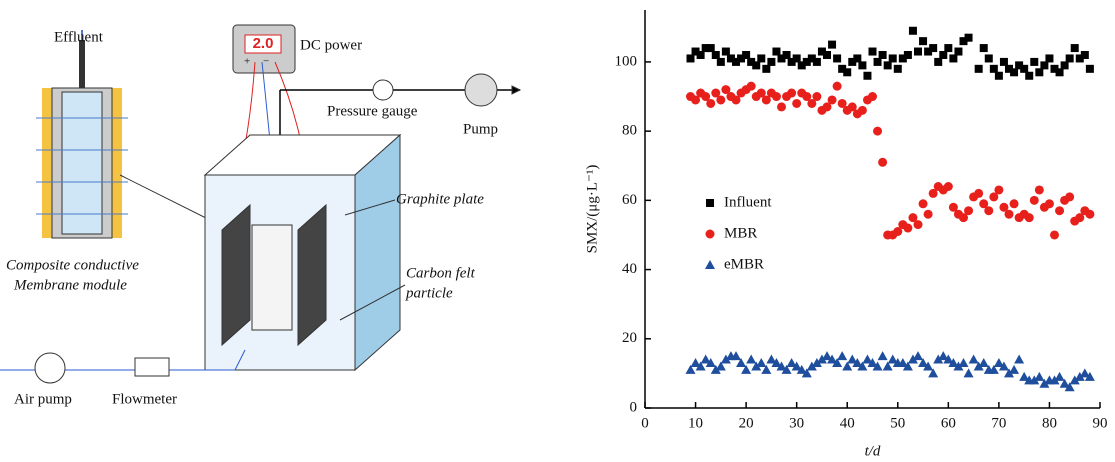  Describe the element at coordinates (629, 200) in the screenshot. I see `y-tick-label: 60` at that location.